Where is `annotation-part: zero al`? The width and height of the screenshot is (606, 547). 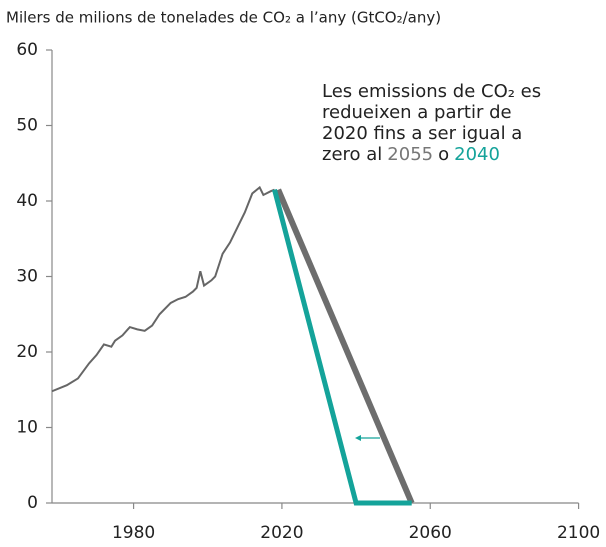 annotation-part: zero al is located at coordinates (352, 154).